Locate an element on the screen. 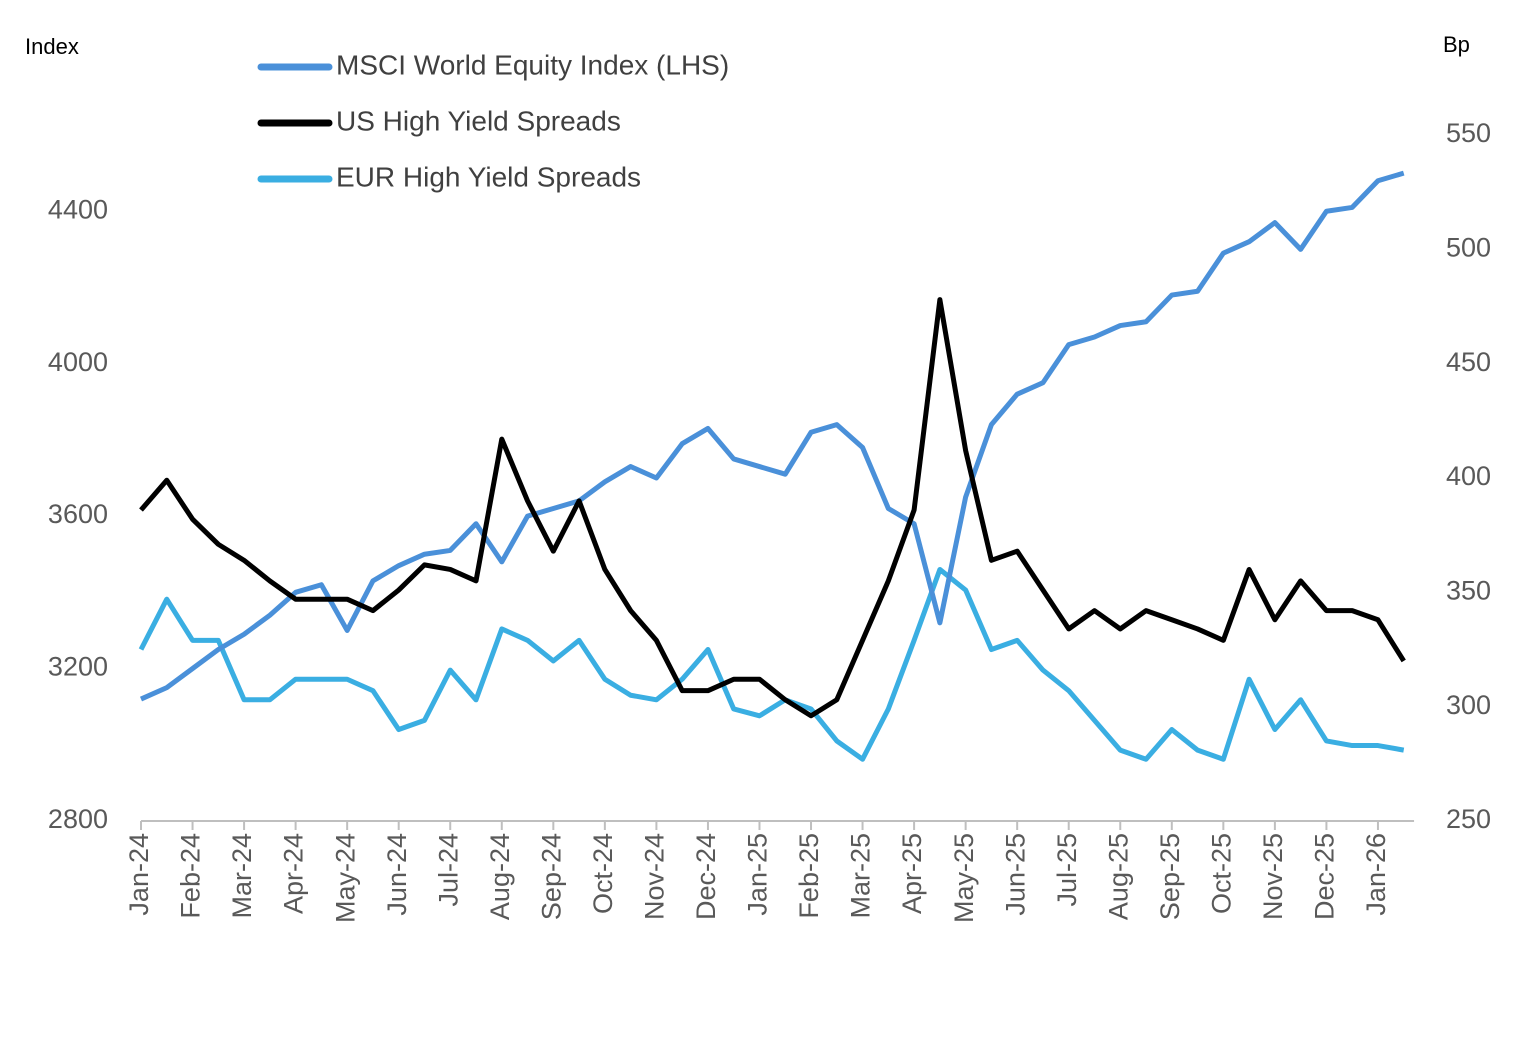 The height and width of the screenshot is (1049, 1536). x-tick-label: Jul-24 is located at coordinates (448, 870).